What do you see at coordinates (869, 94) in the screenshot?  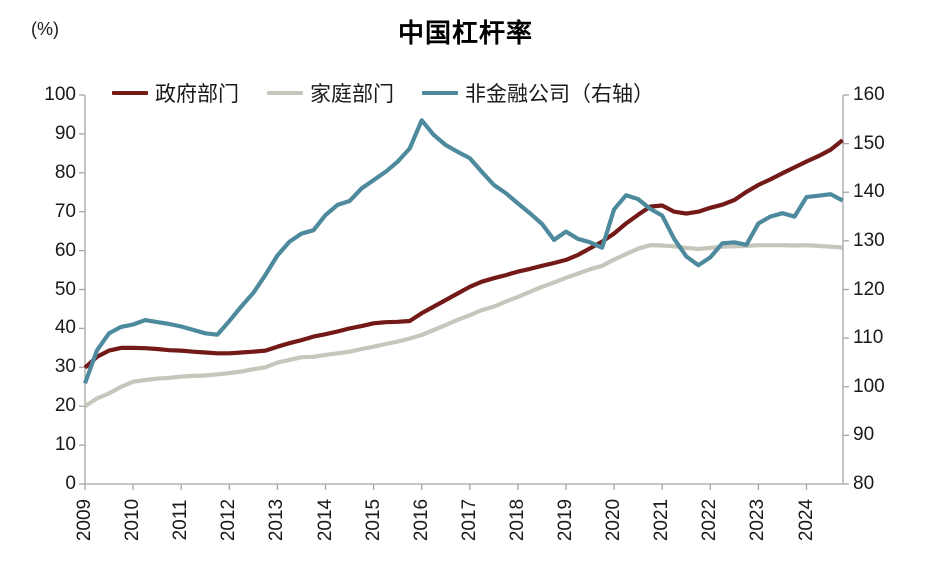 I see `y-right-tick-label: 160` at bounding box center [869, 94].